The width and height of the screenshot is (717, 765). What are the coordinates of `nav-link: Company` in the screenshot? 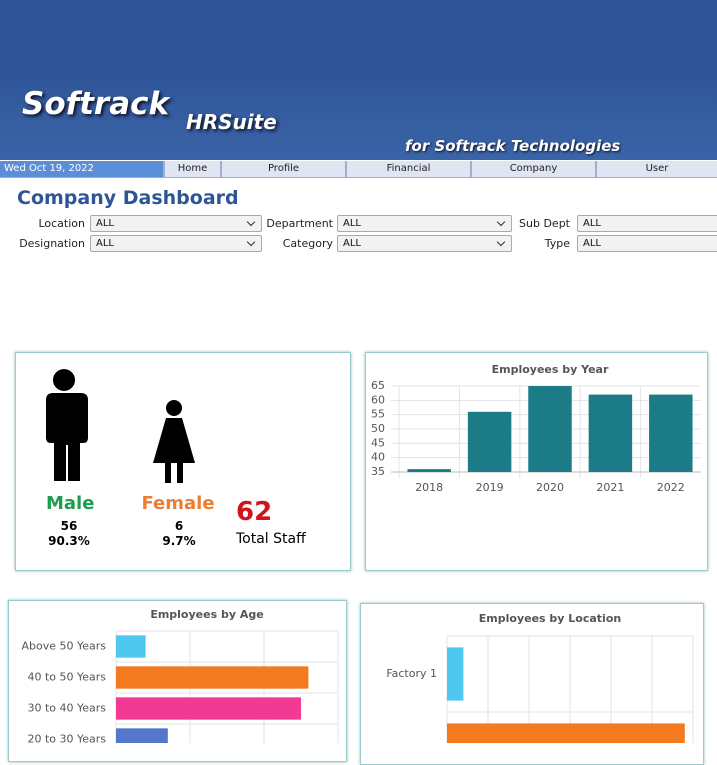 It's located at (532, 169).